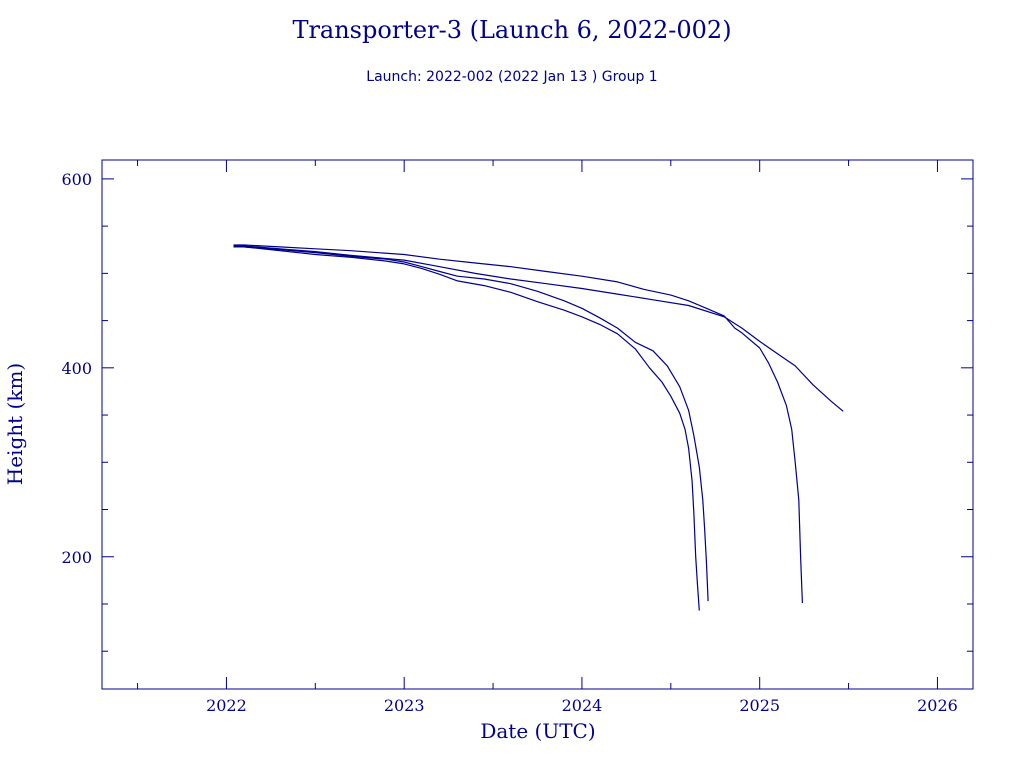 This screenshot has width=1024, height=768. What do you see at coordinates (226, 705) in the screenshot?
I see `x-tick-label: 2022` at bounding box center [226, 705].